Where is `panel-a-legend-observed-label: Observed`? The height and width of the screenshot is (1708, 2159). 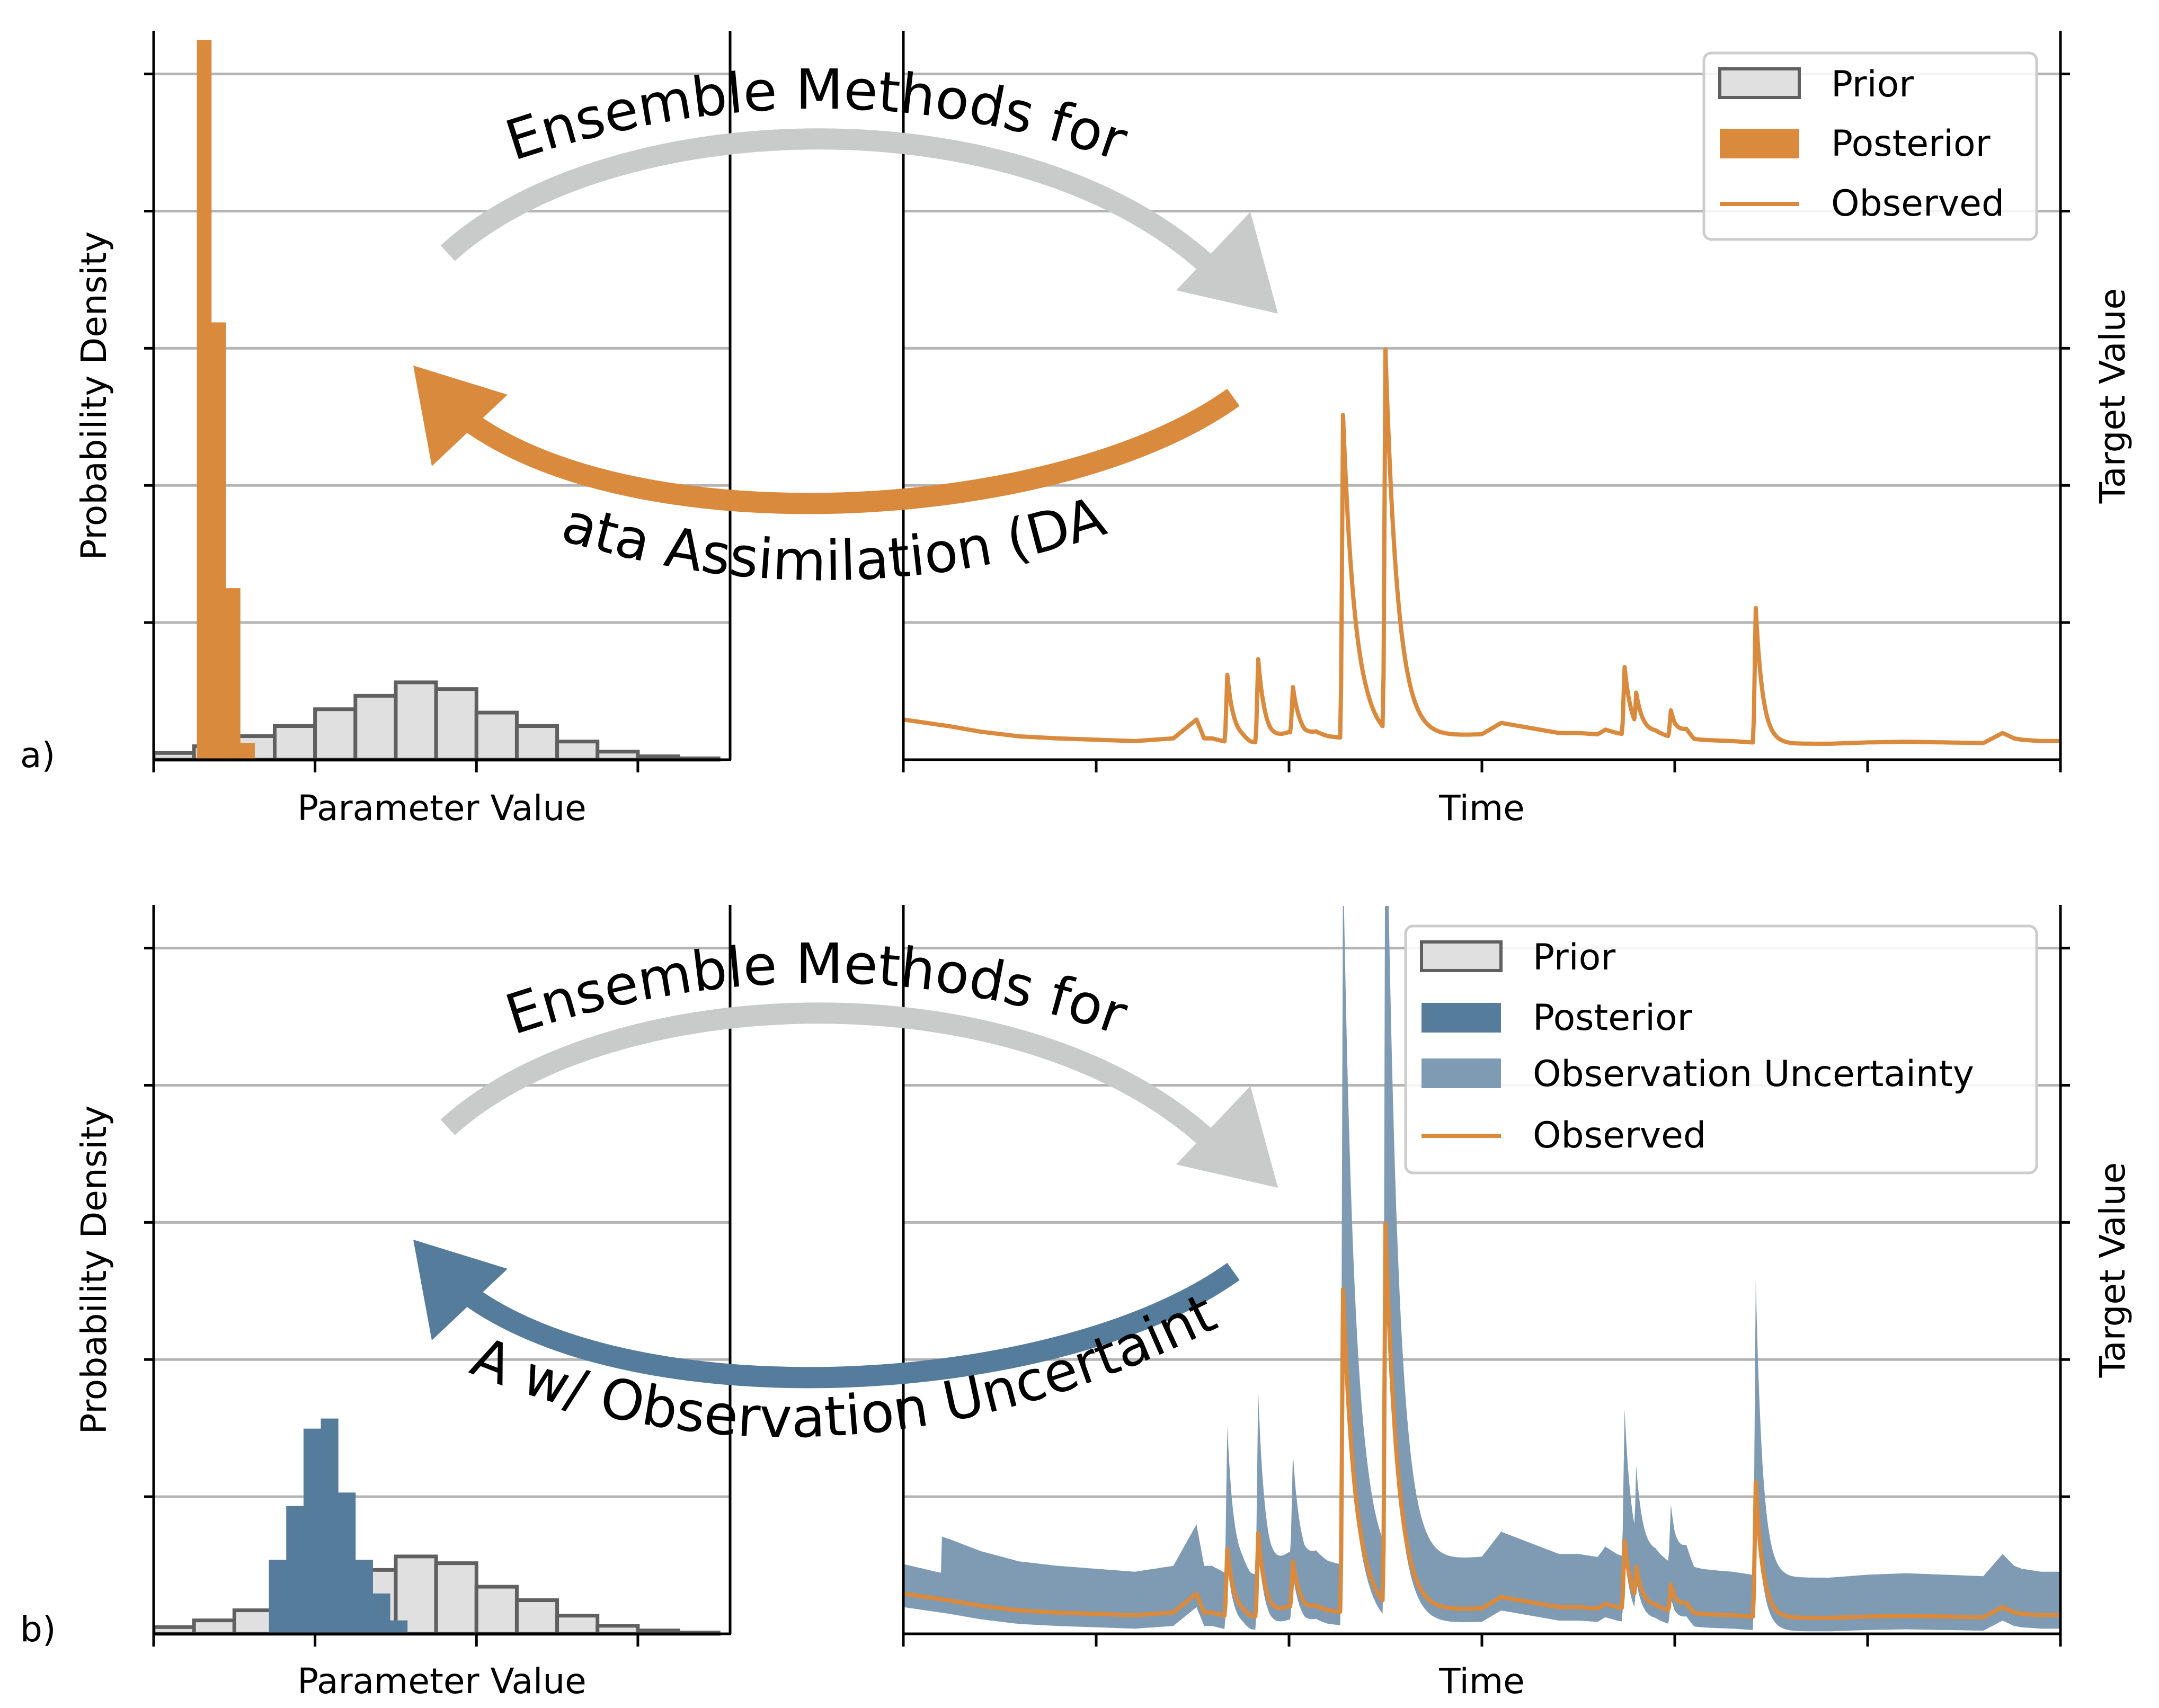 panel-a-legend-observed-label: Observed is located at coordinates (1917, 204).